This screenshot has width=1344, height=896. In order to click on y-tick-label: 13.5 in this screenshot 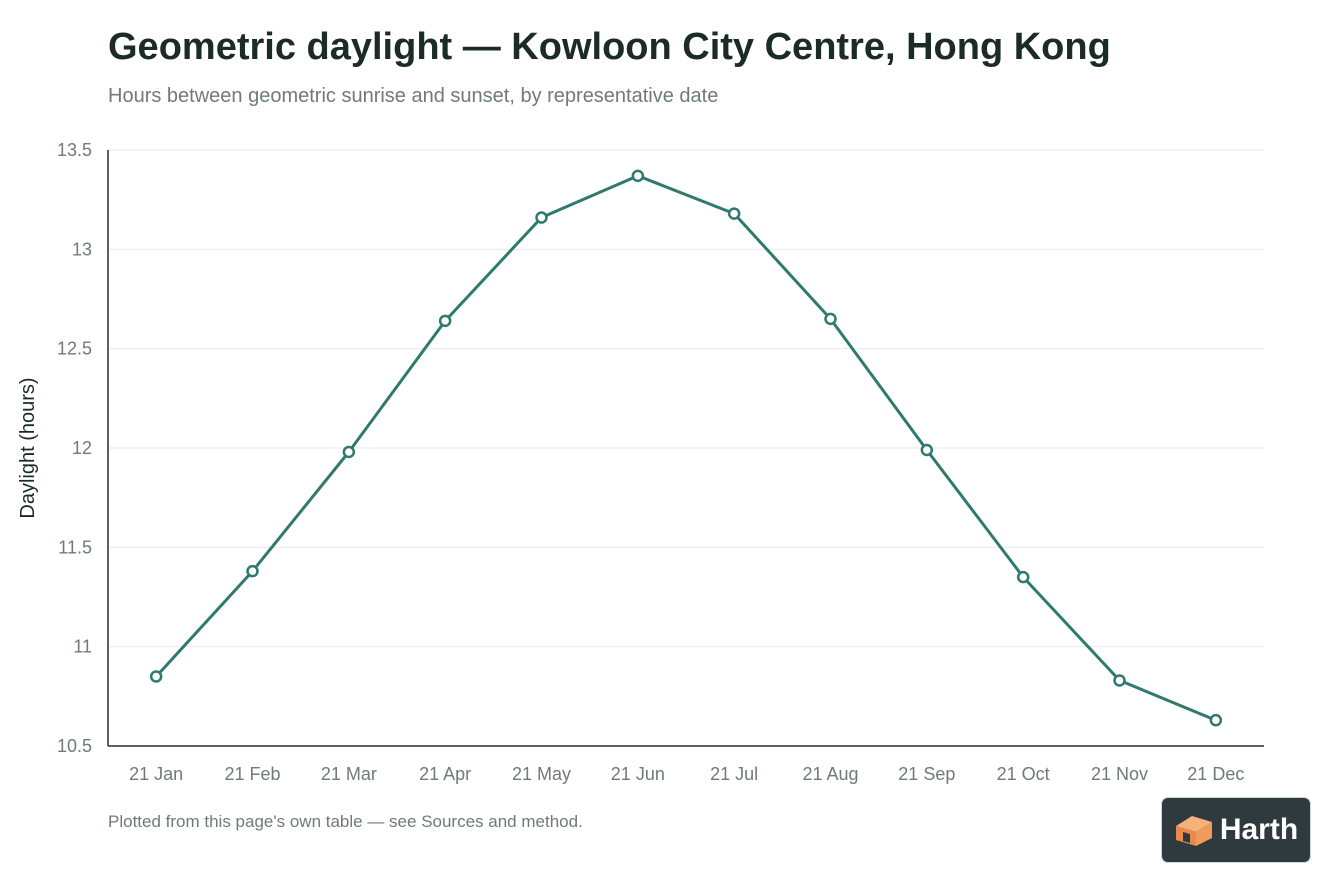, I will do `click(74, 150)`.